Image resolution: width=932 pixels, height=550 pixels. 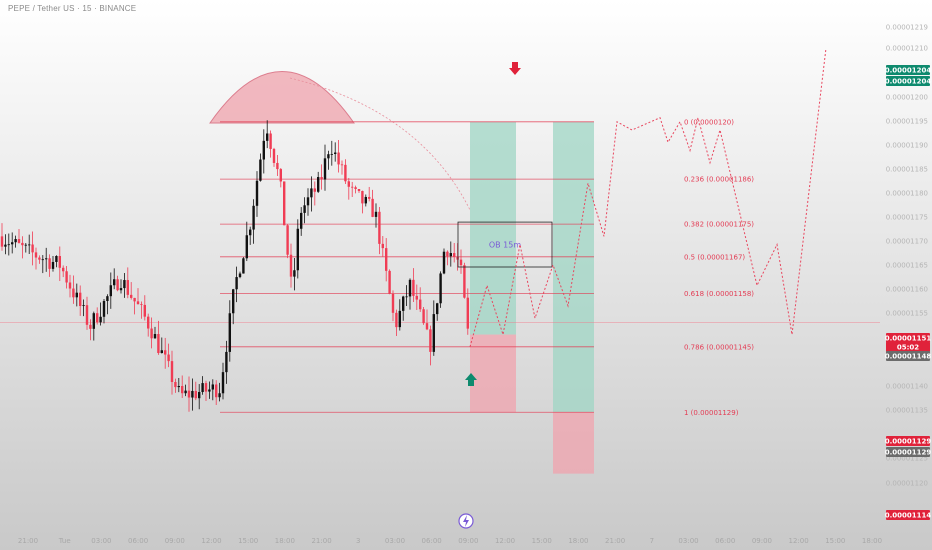 I want to click on time-tick-label: 09:00, so click(x=175, y=541).